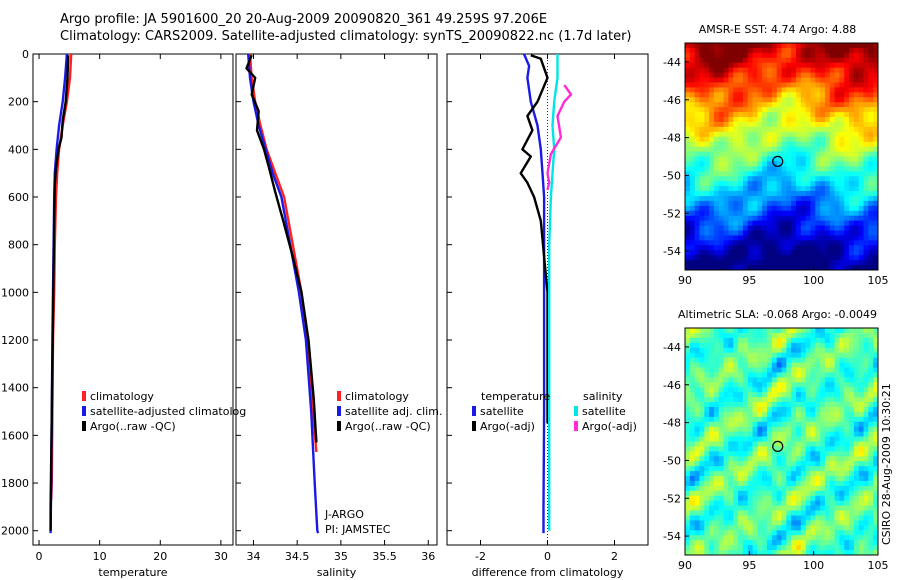  I want to click on x-tick-label-2-2: 2, so click(614, 556).